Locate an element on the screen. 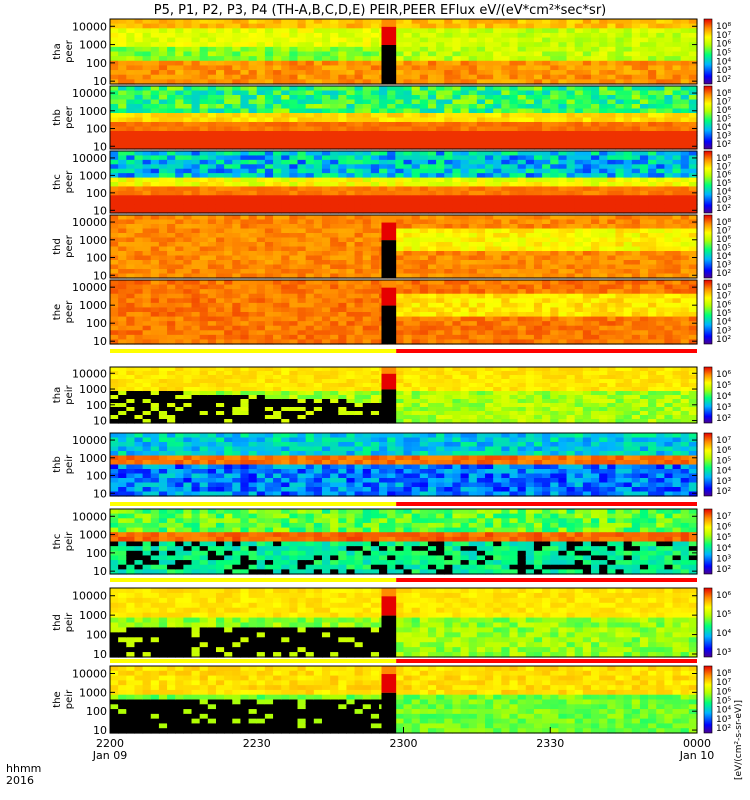  data-gap is located at coordinates (389, 259).